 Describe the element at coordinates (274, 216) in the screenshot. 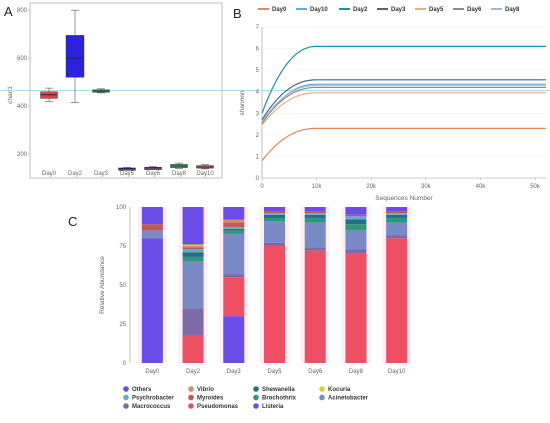

I see `bar-segment-day5-shewanella` at that location.